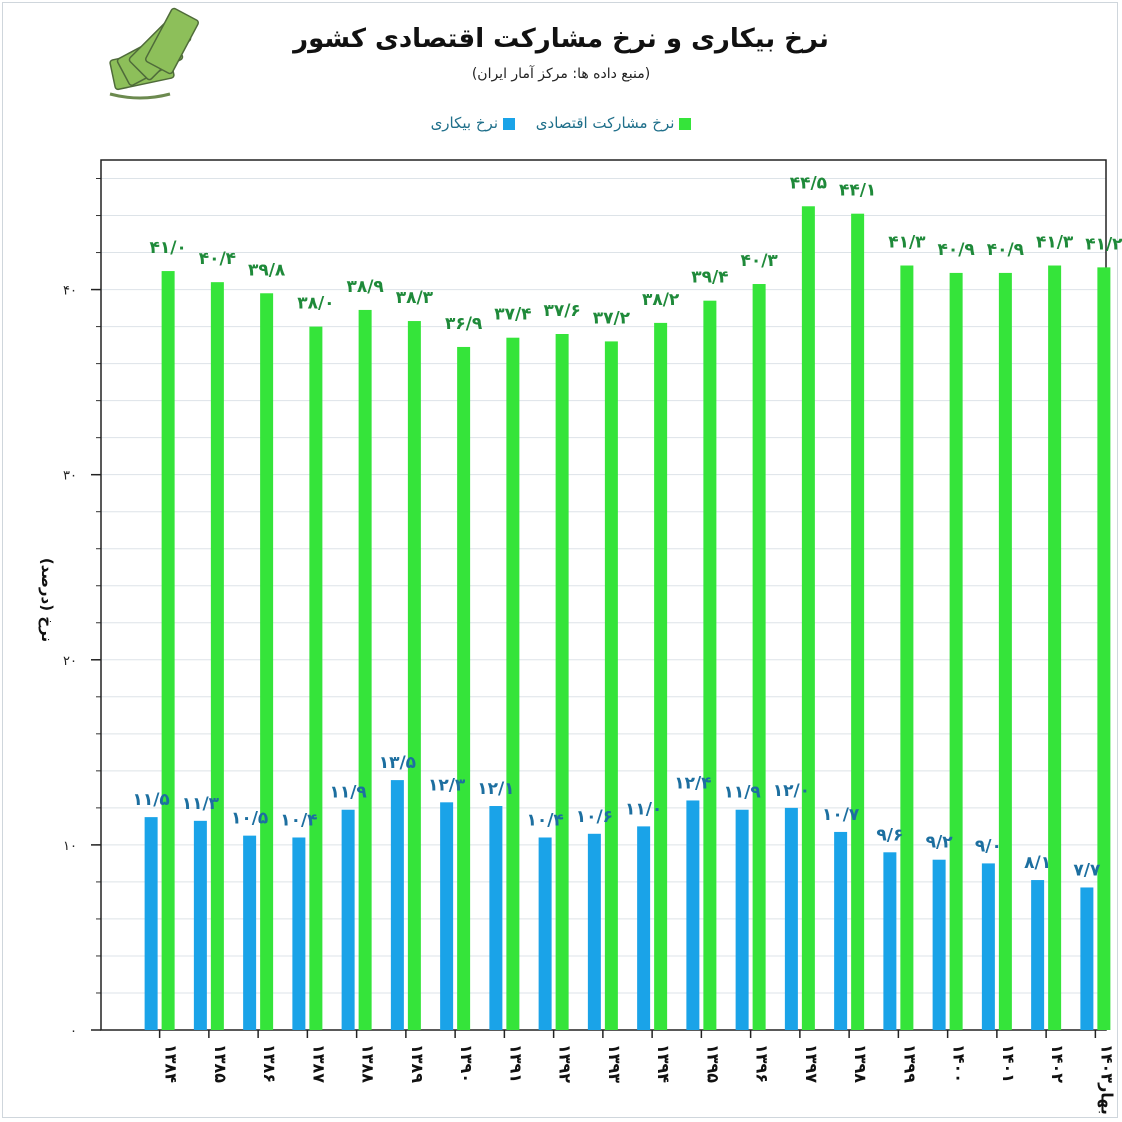 Image resolution: width=1122 pixels, height=1122 pixels. Describe the element at coordinates (1057, 1063) in the screenshot. I see `x-tick-label: ۱۴۰۲` at that location.